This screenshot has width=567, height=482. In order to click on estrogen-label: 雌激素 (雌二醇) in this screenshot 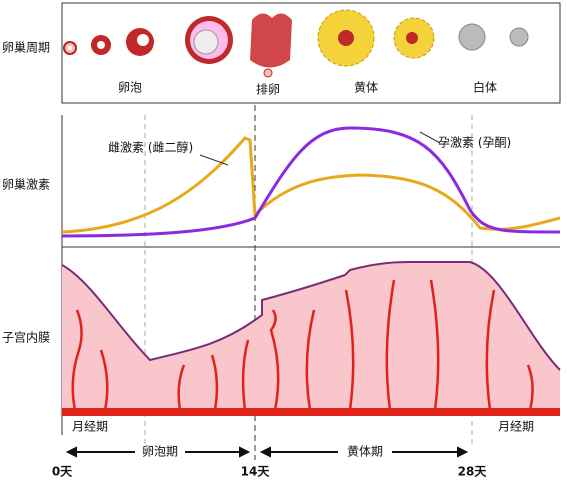, I will do `click(150, 147)`.